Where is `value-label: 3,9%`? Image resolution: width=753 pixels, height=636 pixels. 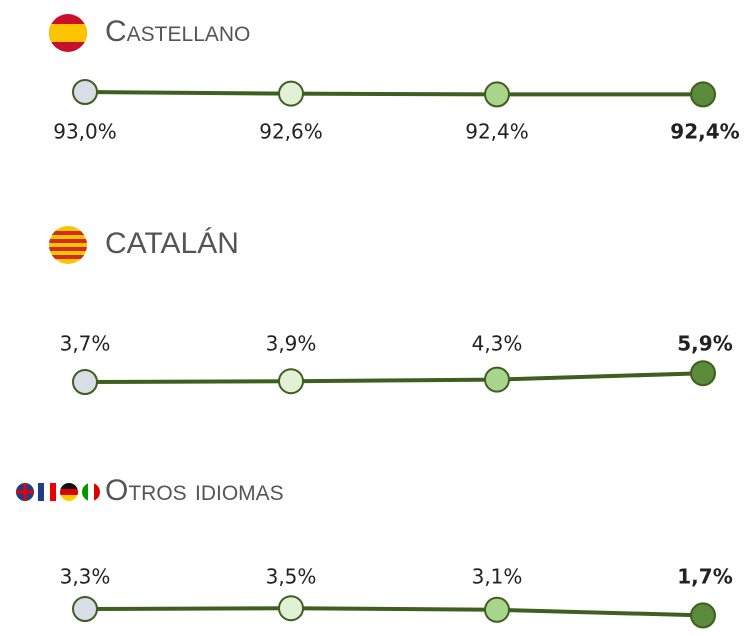 value-label: 3,9% is located at coordinates (291, 344).